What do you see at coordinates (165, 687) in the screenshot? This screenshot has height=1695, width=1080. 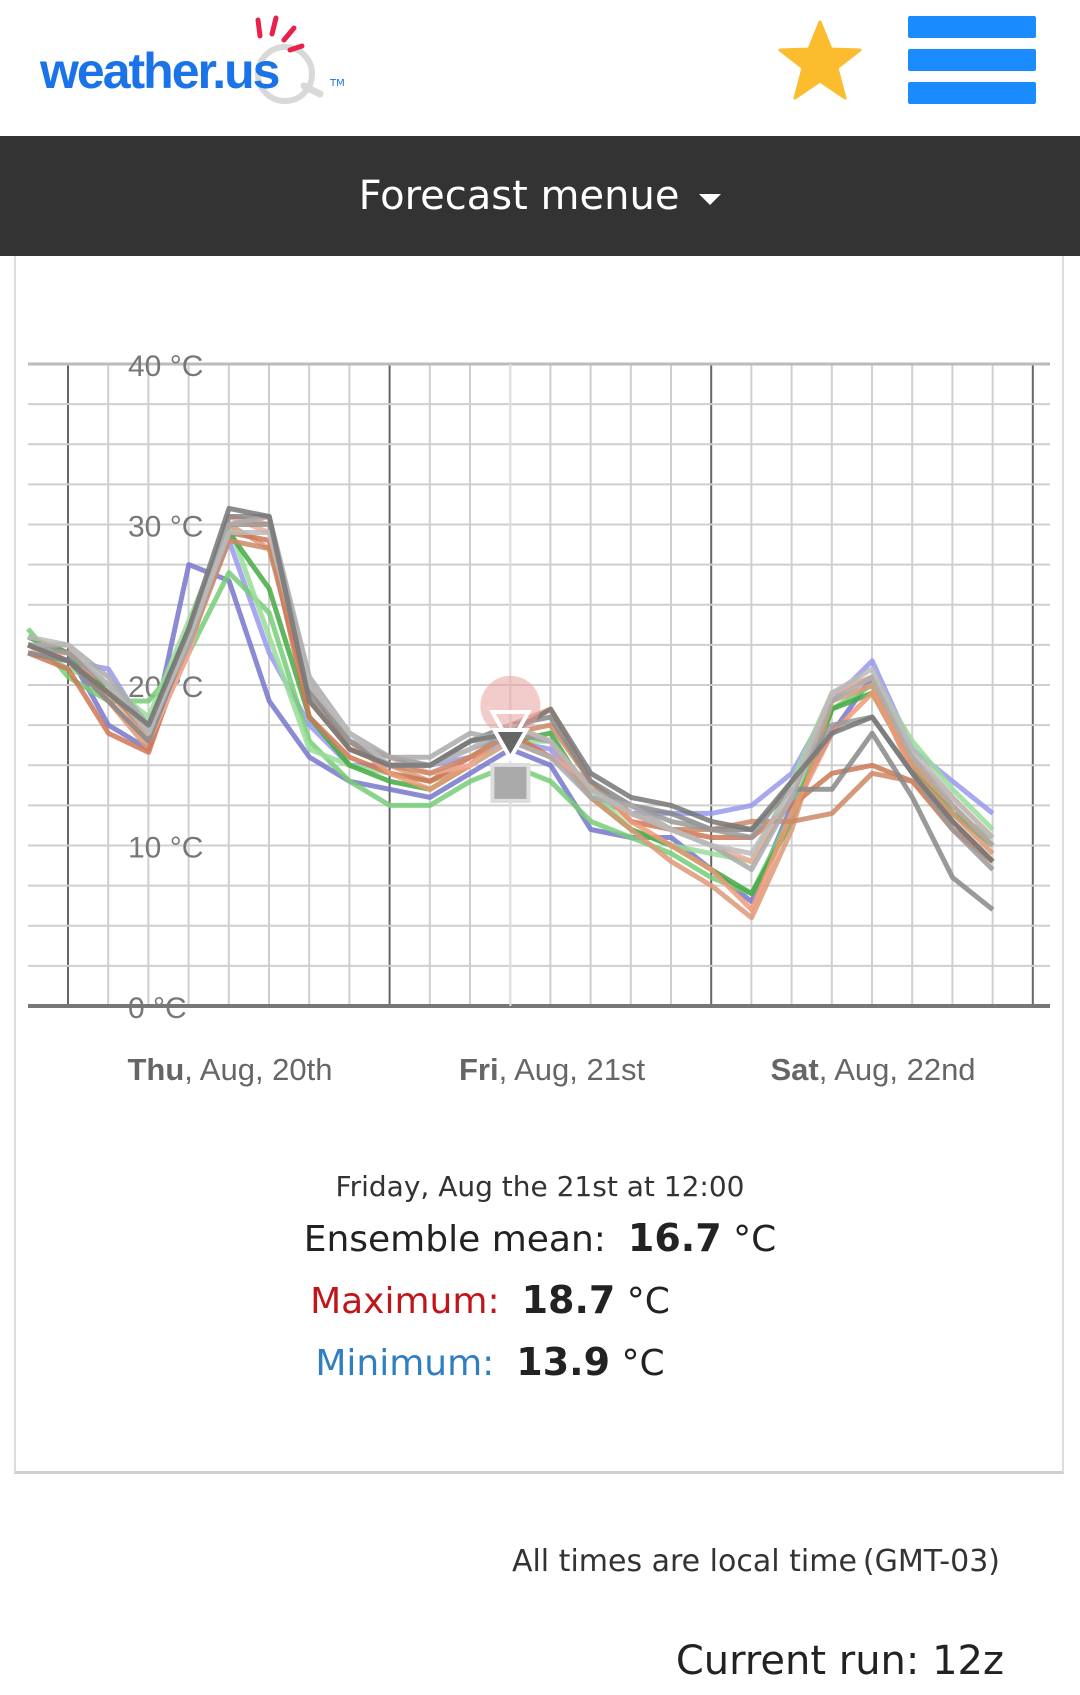 I see `y-axis-labels: 40 °C30 °C20 °C10 °C0 °C` at bounding box center [165, 687].